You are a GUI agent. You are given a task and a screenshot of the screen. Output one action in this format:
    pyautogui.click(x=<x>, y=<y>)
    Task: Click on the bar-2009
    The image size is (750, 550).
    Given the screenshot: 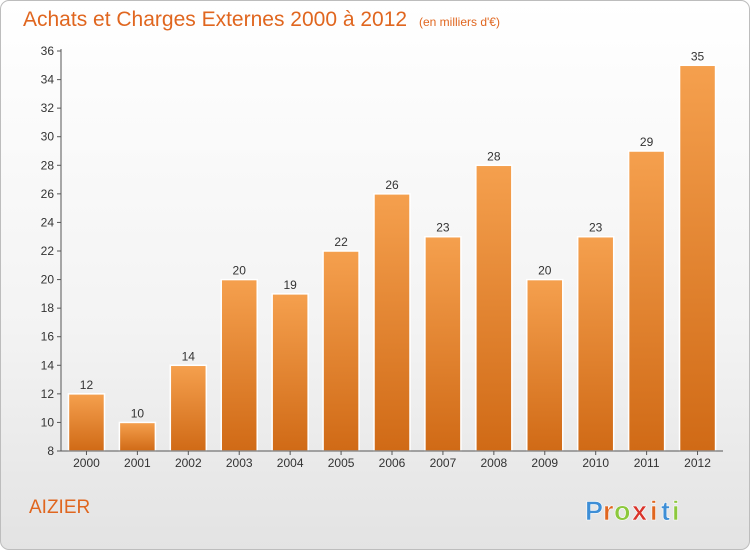 What is the action you would take?
    pyautogui.click(x=545, y=365)
    